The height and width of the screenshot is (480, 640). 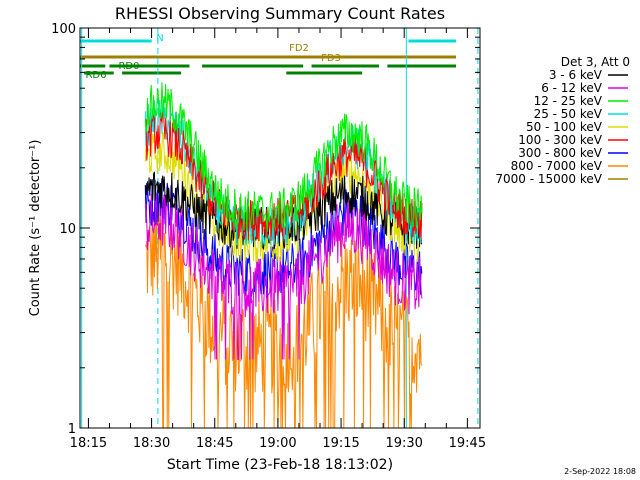 What do you see at coordinates (564, 127) in the screenshot?
I see `legend-label: 50 - 100 keV` at bounding box center [564, 127].